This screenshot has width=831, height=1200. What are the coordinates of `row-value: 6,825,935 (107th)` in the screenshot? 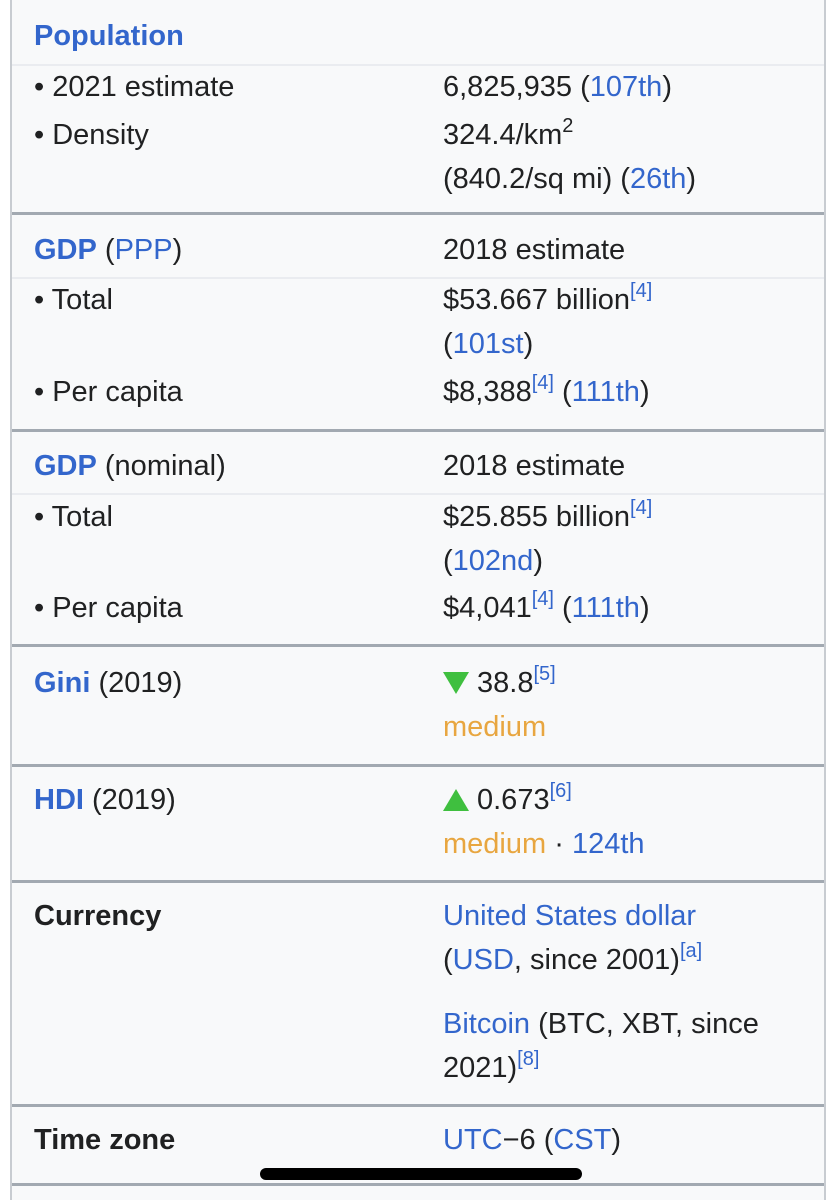 It's located at (628, 87).